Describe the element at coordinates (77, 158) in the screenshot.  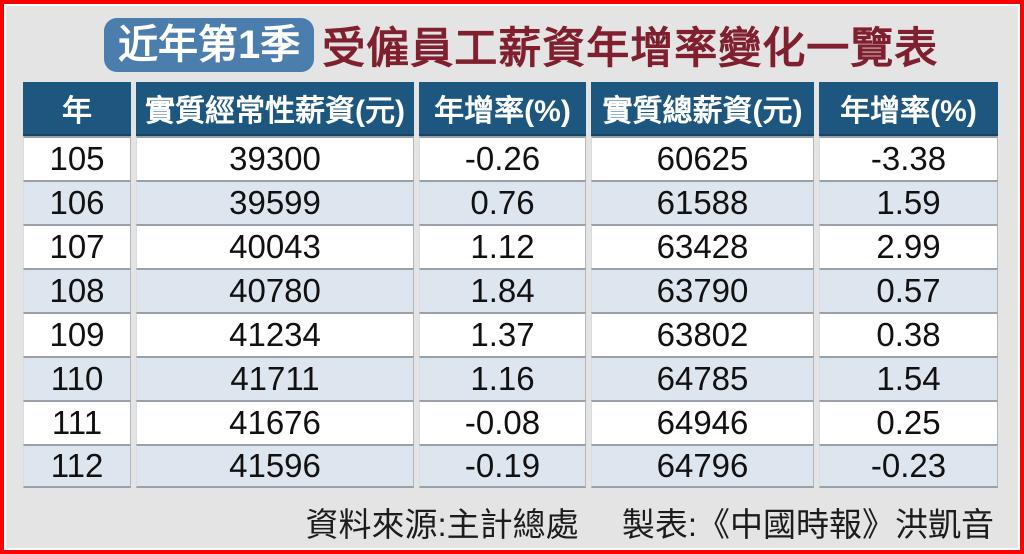
I see `year-cell: 105` at that location.